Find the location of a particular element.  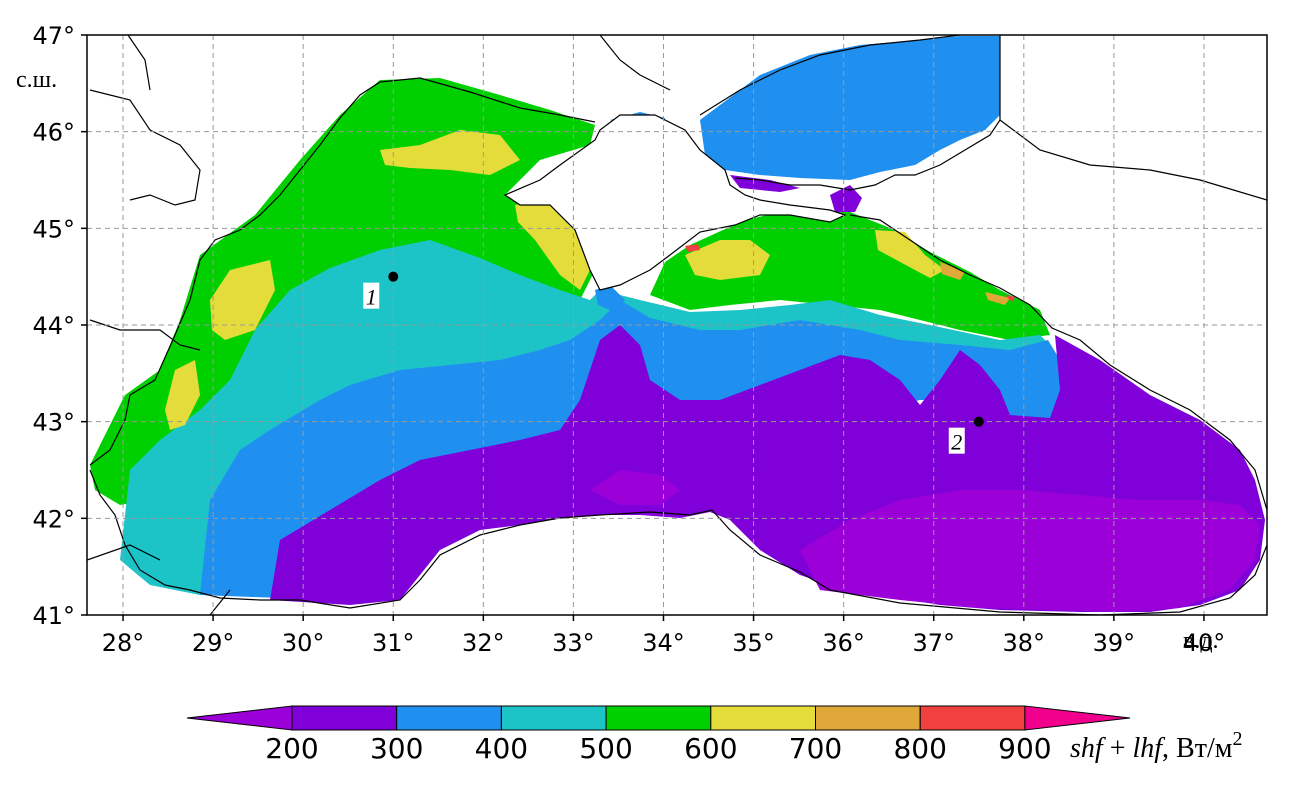

title-sup: 2 is located at coordinates (1237, 739).